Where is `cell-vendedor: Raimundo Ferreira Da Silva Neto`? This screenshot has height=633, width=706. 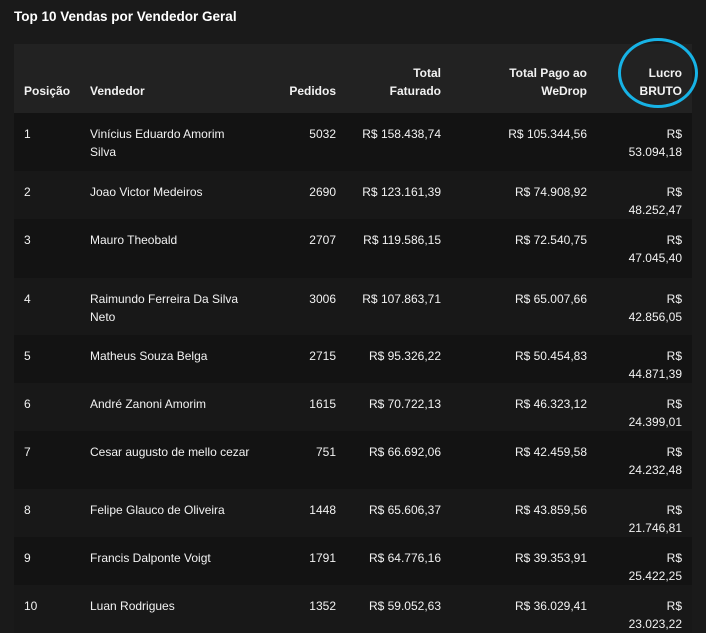 cell-vendedor: Raimundo Ferreira Da Silva Neto is located at coordinates (171, 306).